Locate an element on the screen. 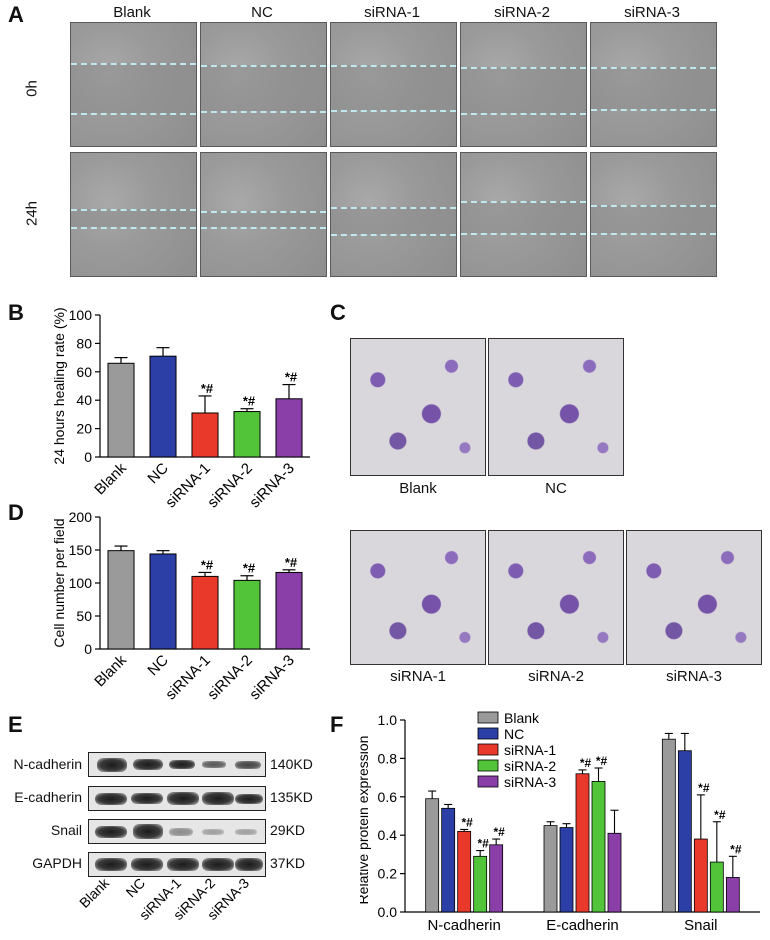 The width and height of the screenshot is (770, 940). col-label-sirna1: siRNA-1 is located at coordinates (392, 12).